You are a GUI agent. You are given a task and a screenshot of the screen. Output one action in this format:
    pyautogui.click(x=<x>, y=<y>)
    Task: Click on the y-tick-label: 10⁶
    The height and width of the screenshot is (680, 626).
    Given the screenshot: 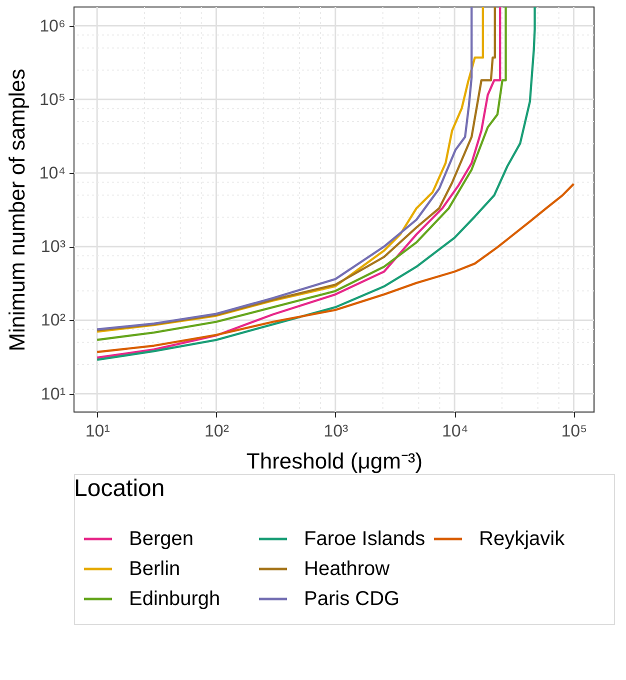 What is the action you would take?
    pyautogui.click(x=53, y=26)
    